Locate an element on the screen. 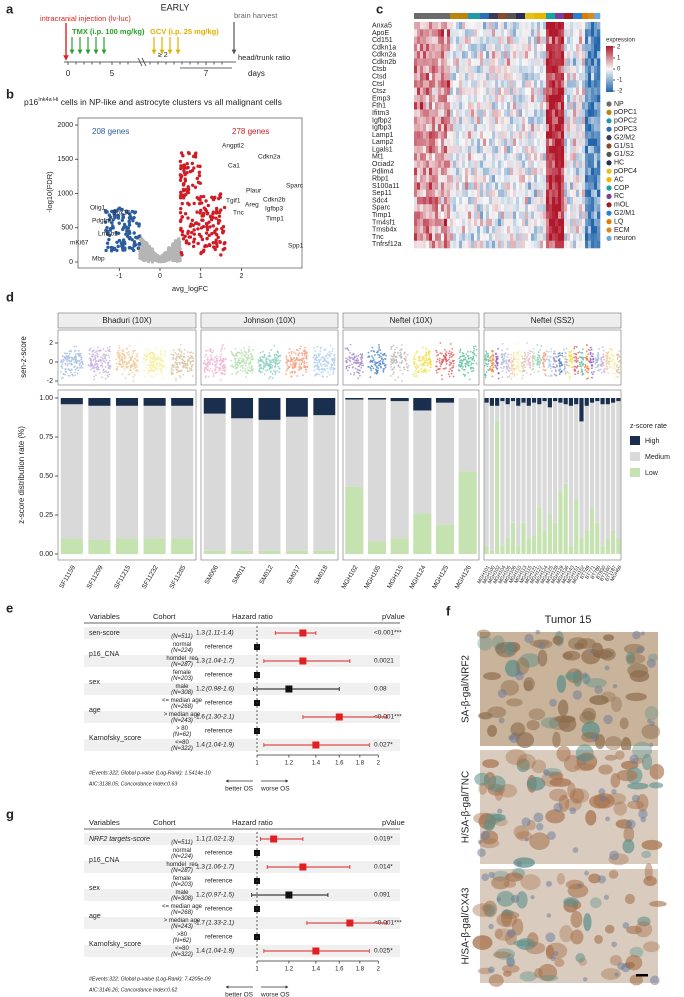 Image resolution: width=684 pixels, height=997 pixels. gene-point is located at coordinates (157, 260).